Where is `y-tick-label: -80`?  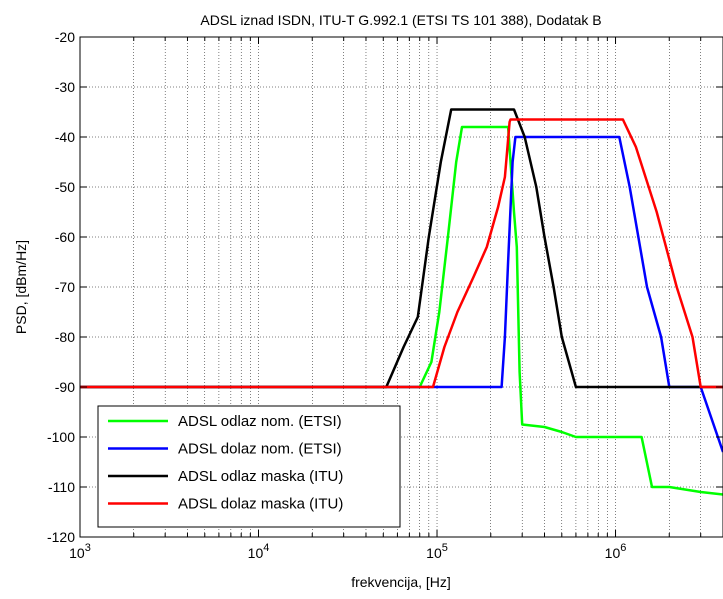 y-tick-label: -80 is located at coordinates (65, 337).